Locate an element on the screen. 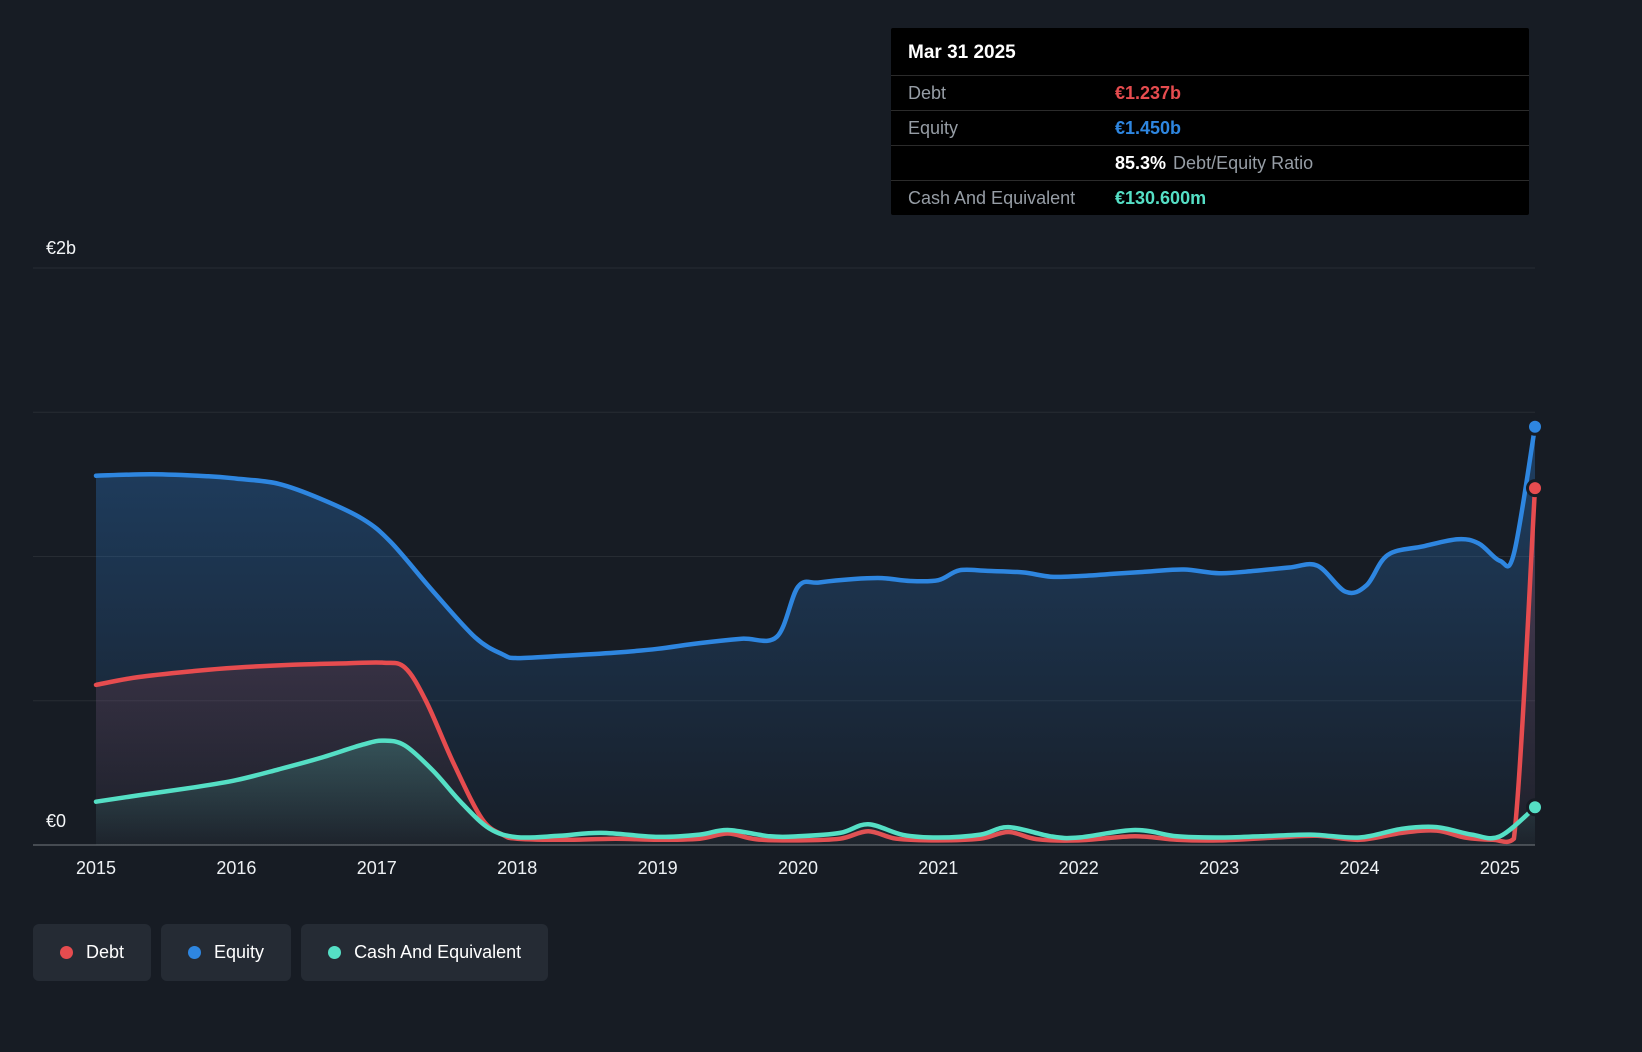 Image resolution: width=1642 pixels, height=1052 pixels. tooltip-debt-row: Debt €1.237b is located at coordinates (1210, 92).